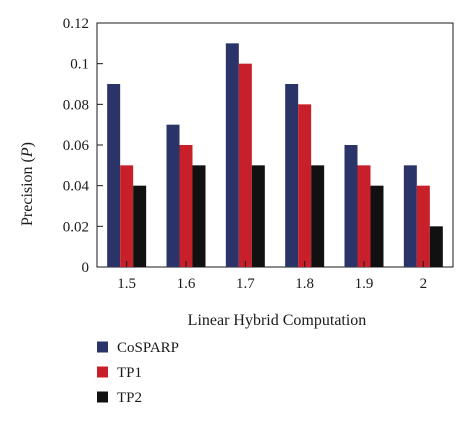 Image resolution: width=474 pixels, height=426 pixels. Describe the element at coordinates (79, 65) in the screenshot. I see `y-tick-label: 0.1` at that location.